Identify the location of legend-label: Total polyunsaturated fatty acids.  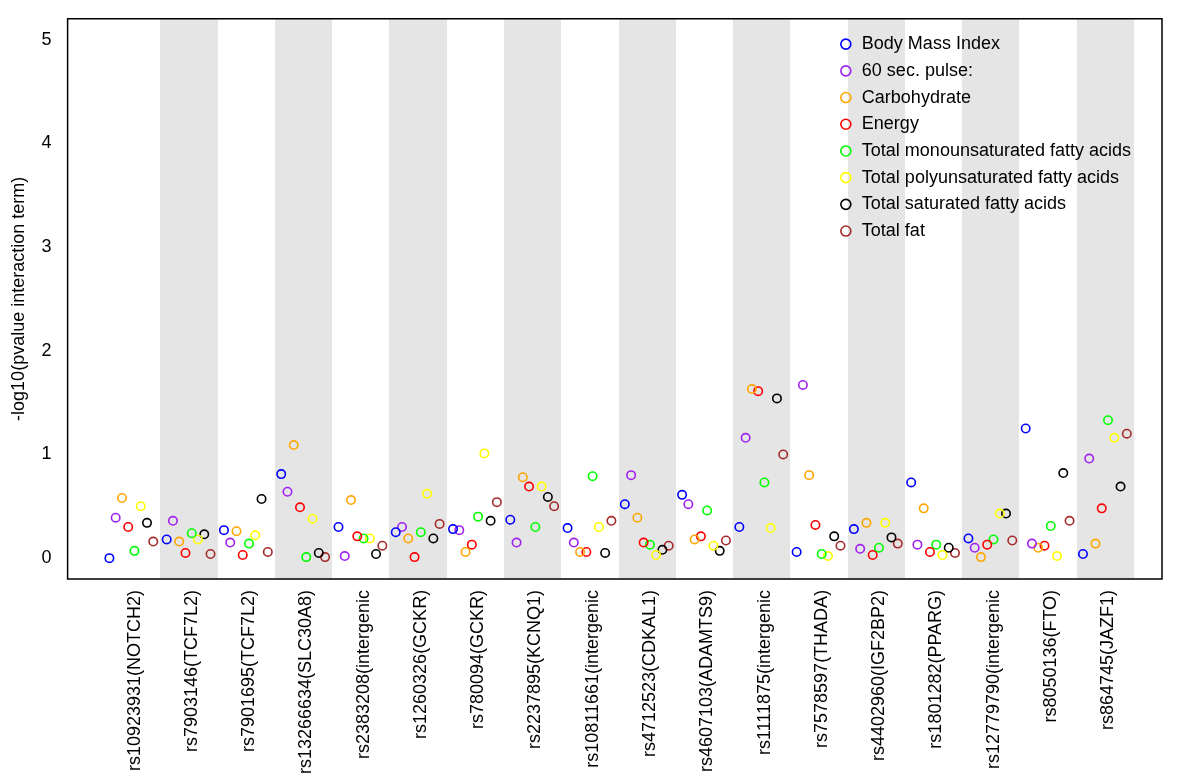
(990, 176).